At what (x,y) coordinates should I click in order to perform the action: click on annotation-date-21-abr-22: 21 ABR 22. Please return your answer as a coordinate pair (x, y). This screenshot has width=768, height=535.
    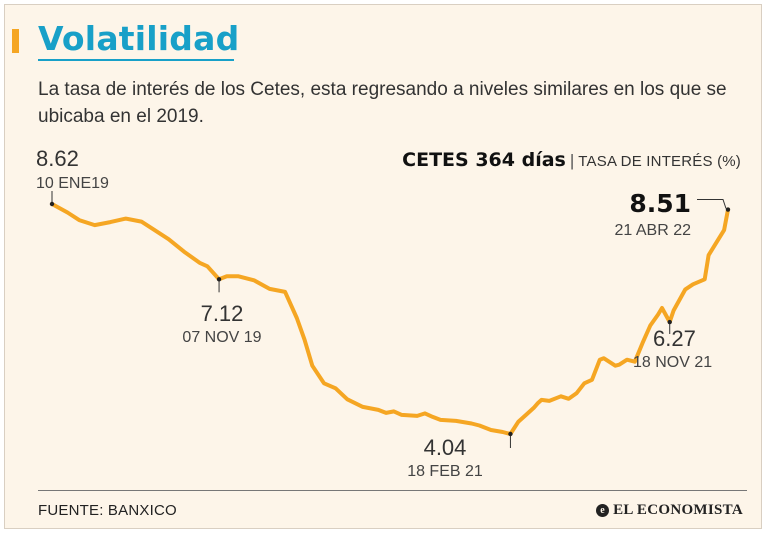
    Looking at the image, I should click on (653, 230).